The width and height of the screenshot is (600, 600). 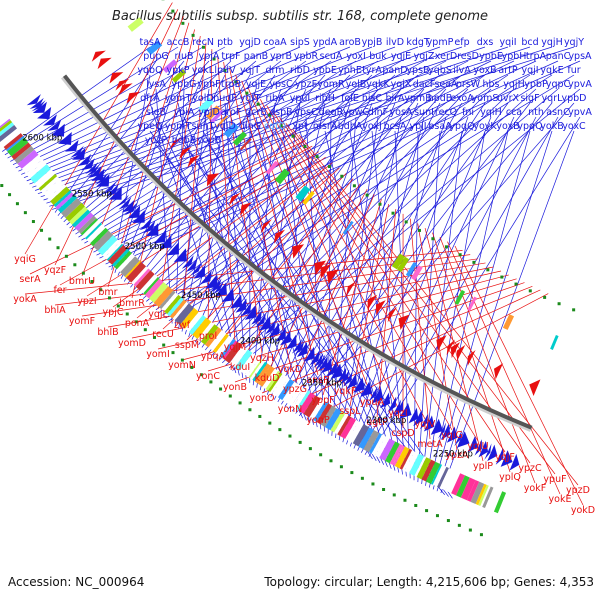 What do you see at coordinates (235, 347) in the screenshot?
I see `reverse-gene-label: yqjM` at bounding box center [235, 347].